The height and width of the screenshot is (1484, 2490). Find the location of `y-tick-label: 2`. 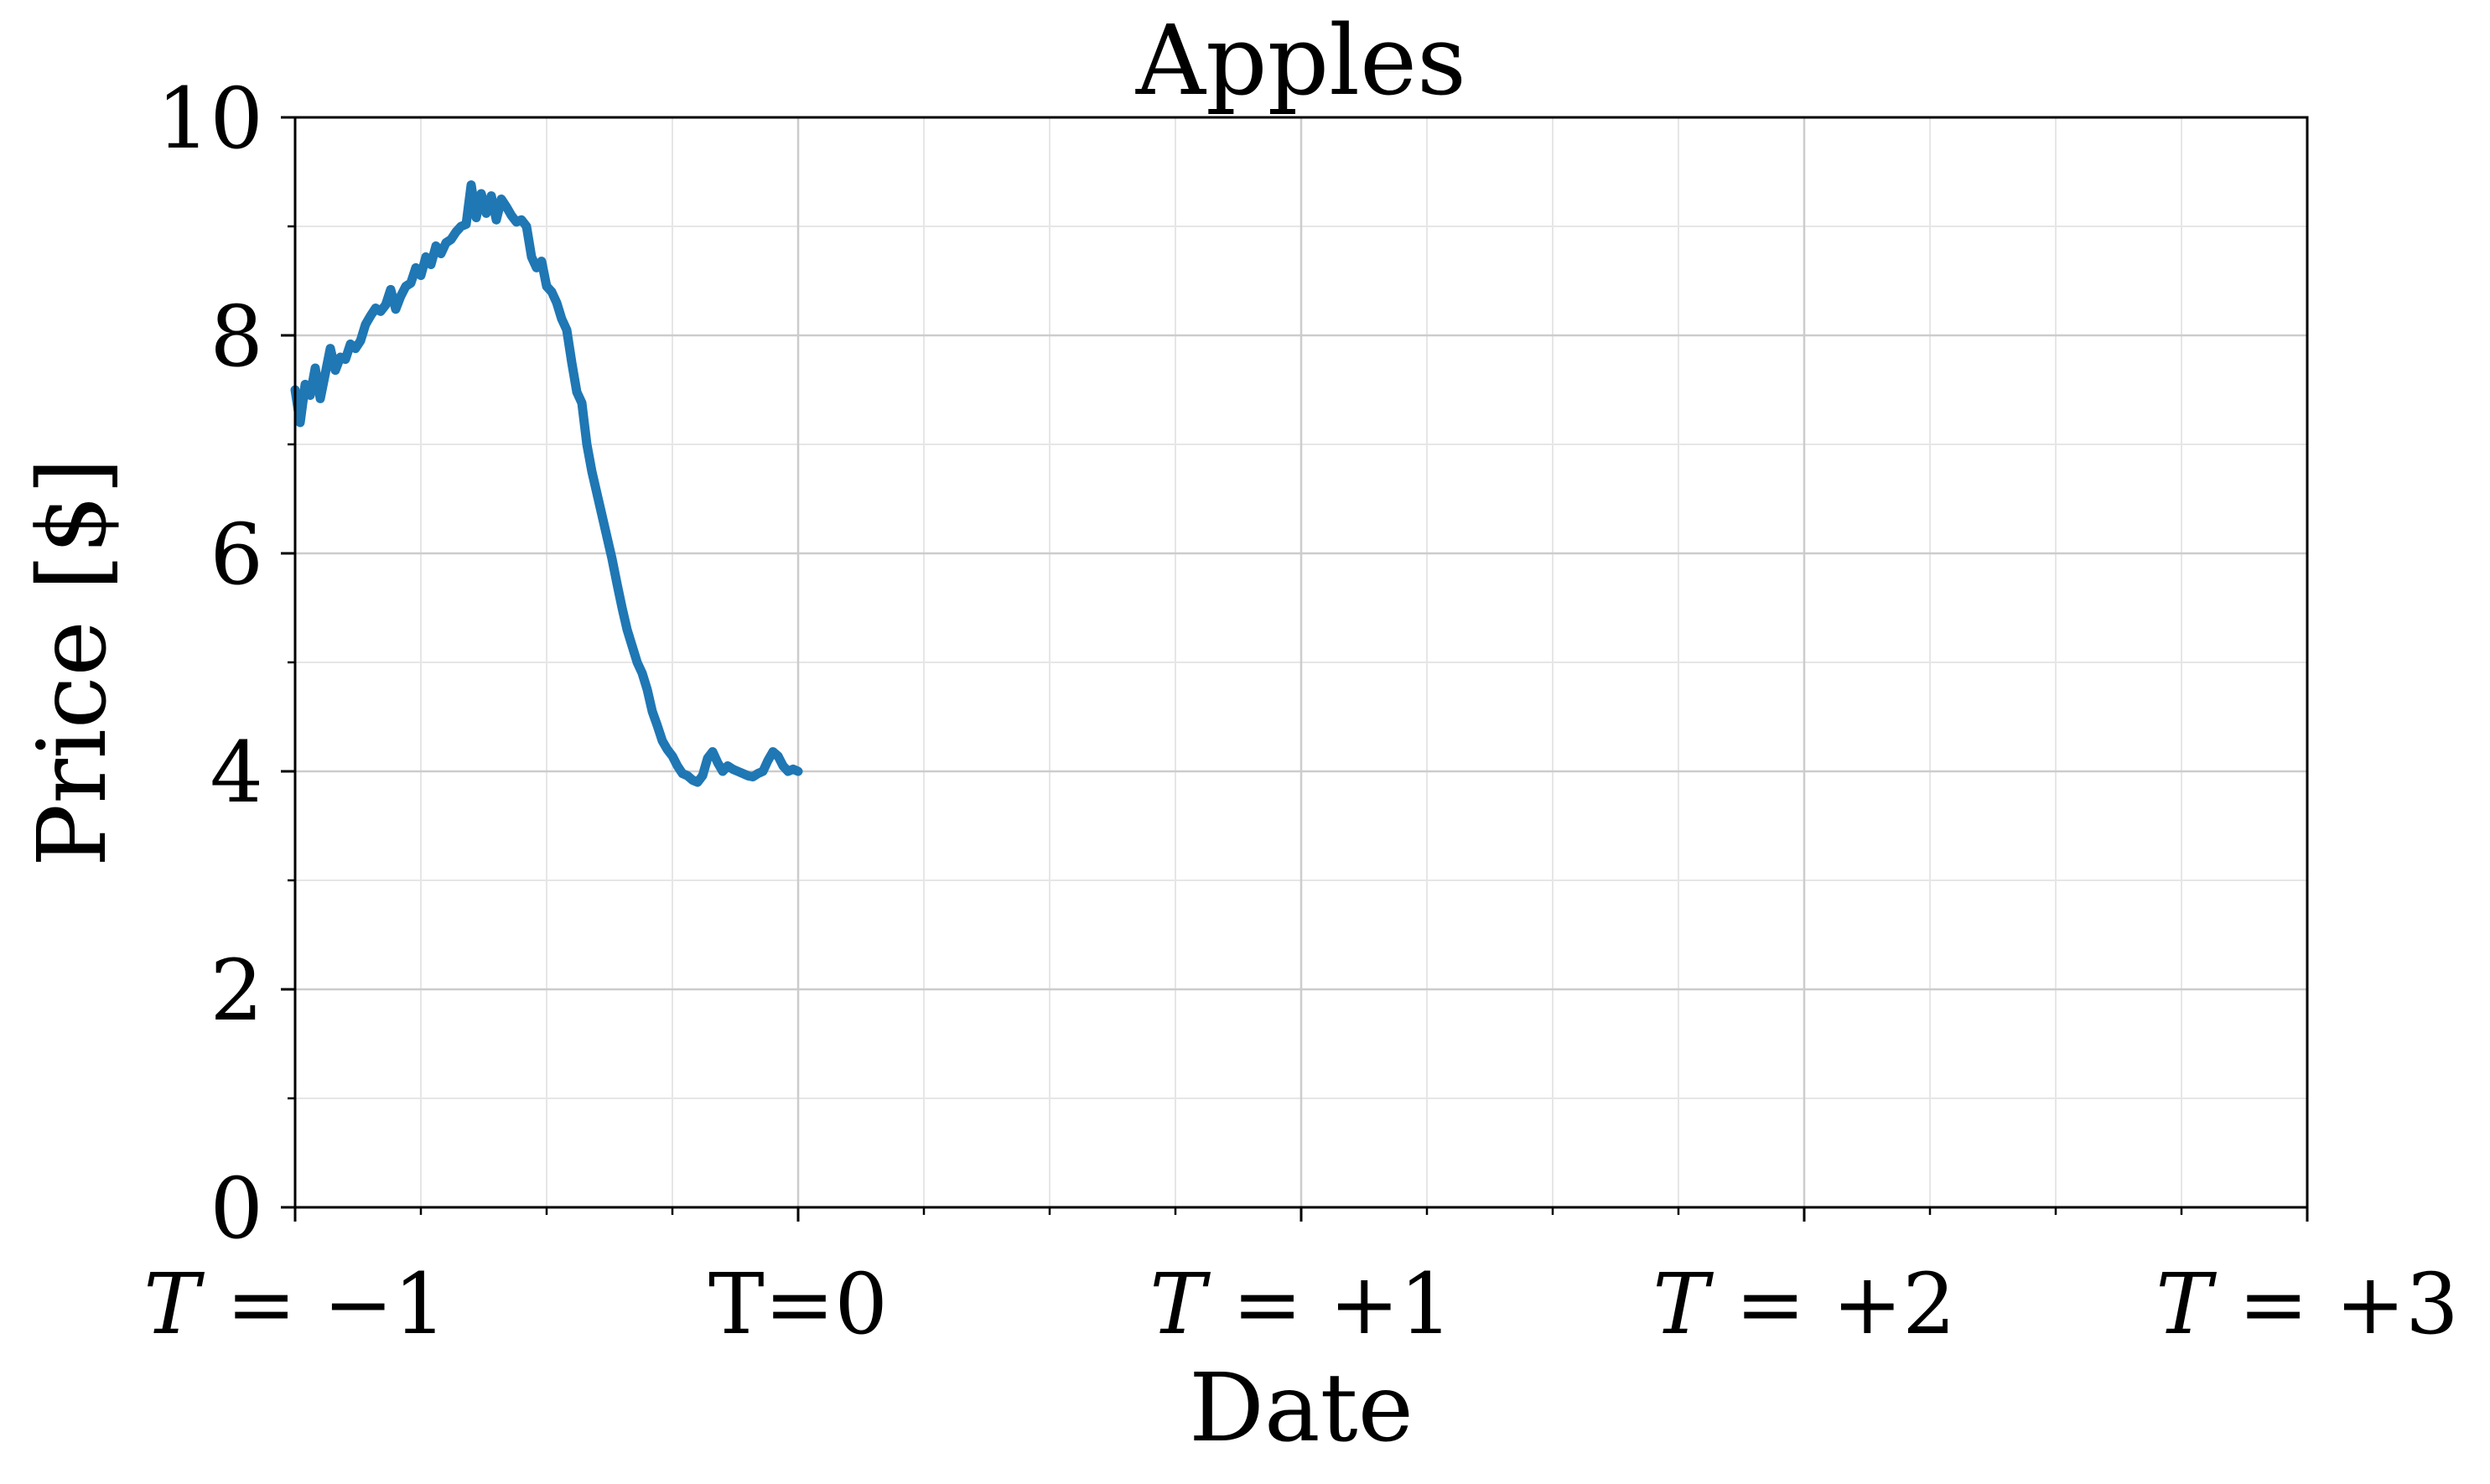

y-tick-label: 2 is located at coordinates (236, 991).